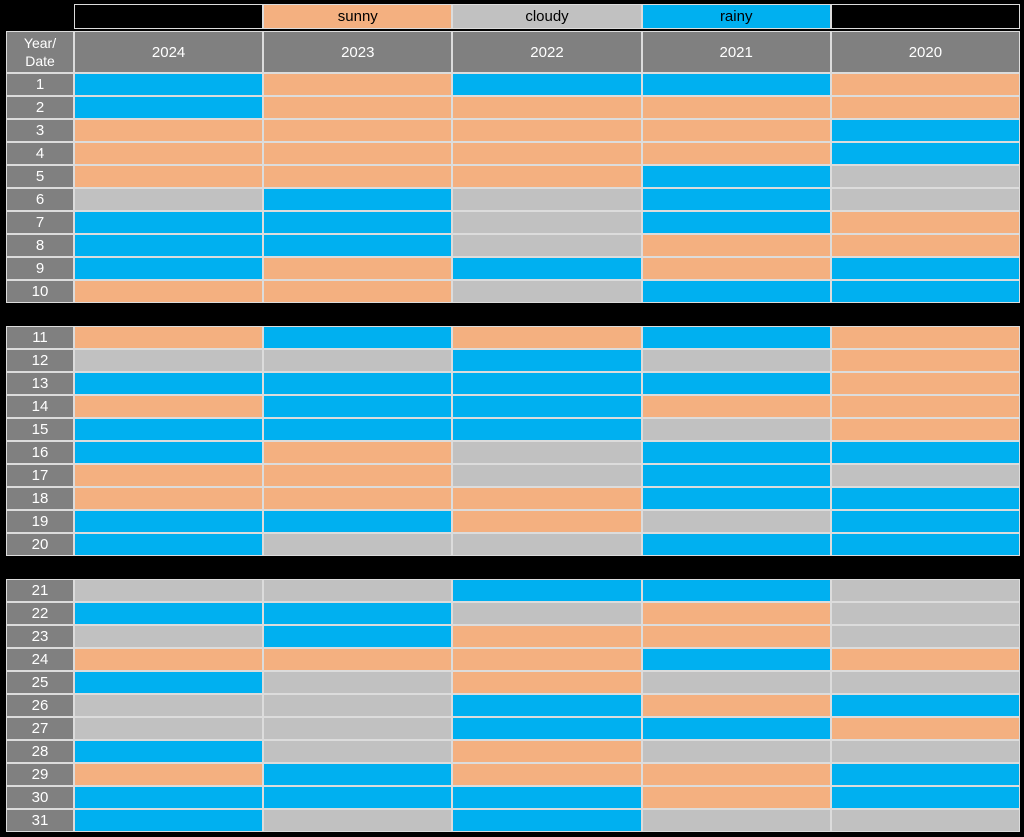 Image resolution: width=1024 pixels, height=837 pixels. I want to click on date-label-18: 18, so click(40, 498).